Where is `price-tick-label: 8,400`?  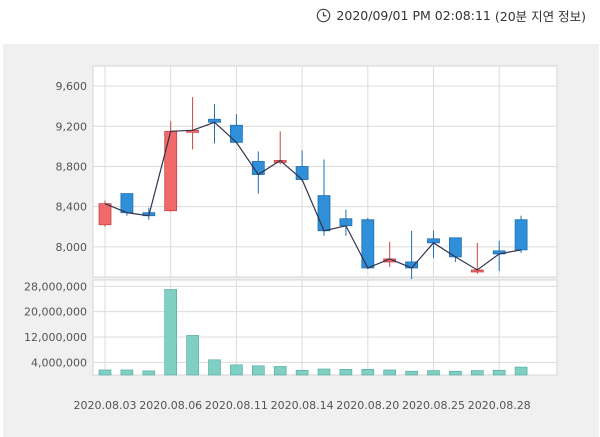
price-tick-label: 8,400 is located at coordinates (72, 207).